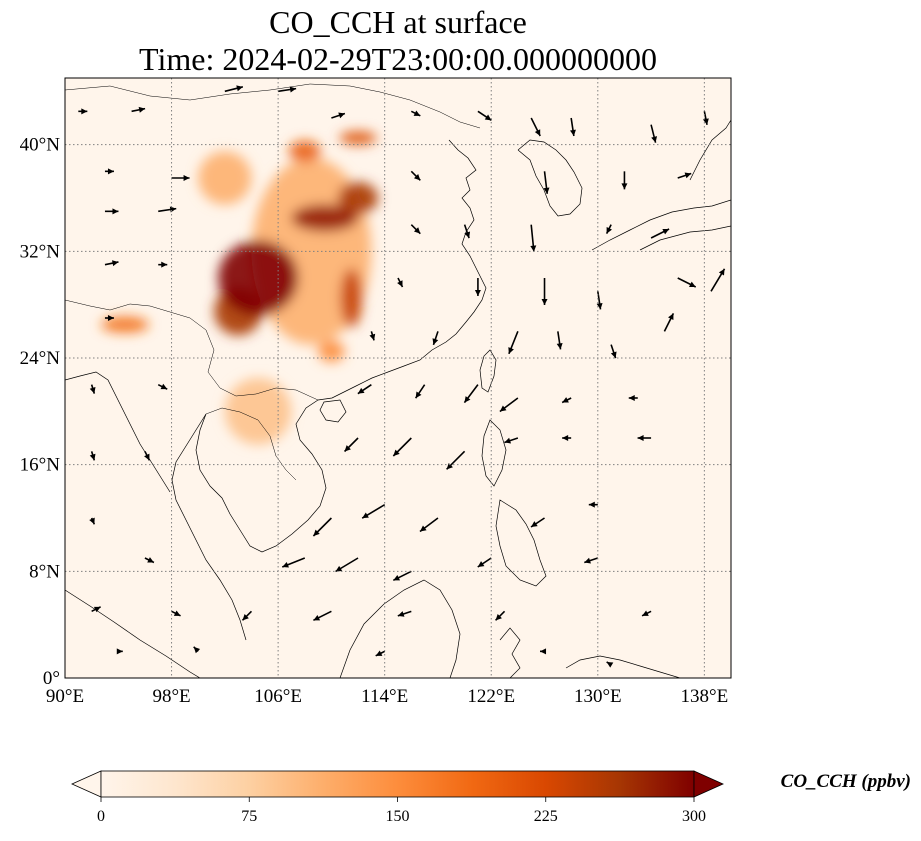  What do you see at coordinates (86, 784) in the screenshot?
I see `colorbar-min-extend` at bounding box center [86, 784].